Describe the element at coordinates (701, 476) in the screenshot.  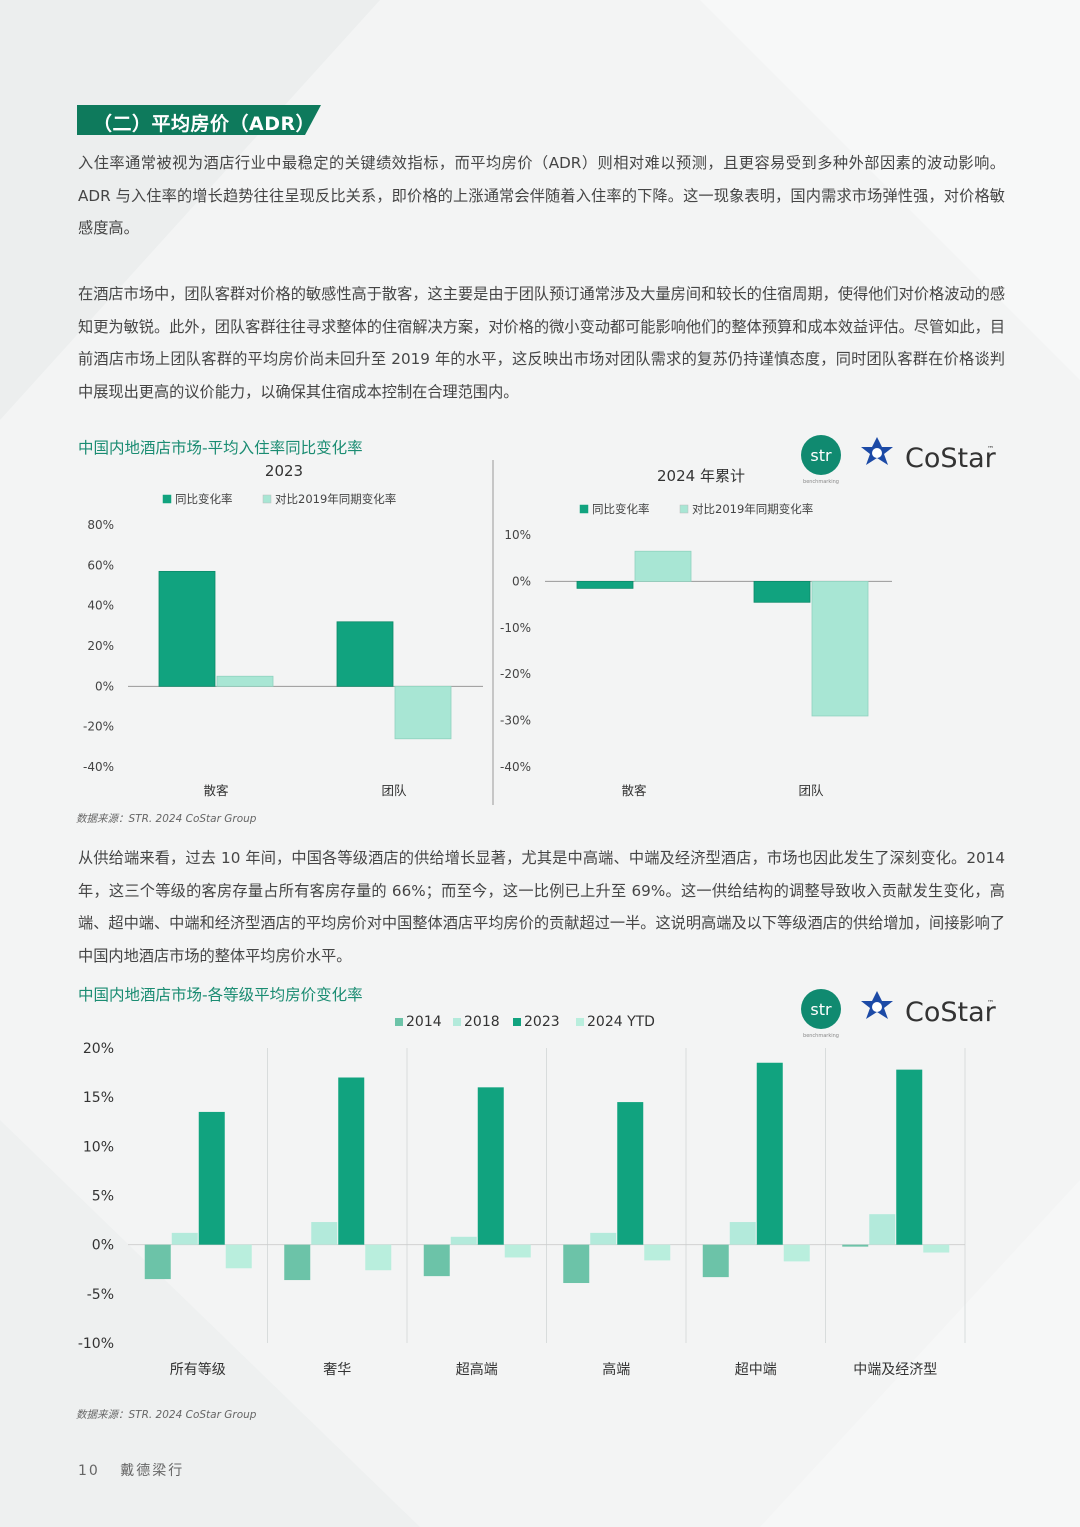
I see `chart-panel-title: 2024 年累计` at that location.